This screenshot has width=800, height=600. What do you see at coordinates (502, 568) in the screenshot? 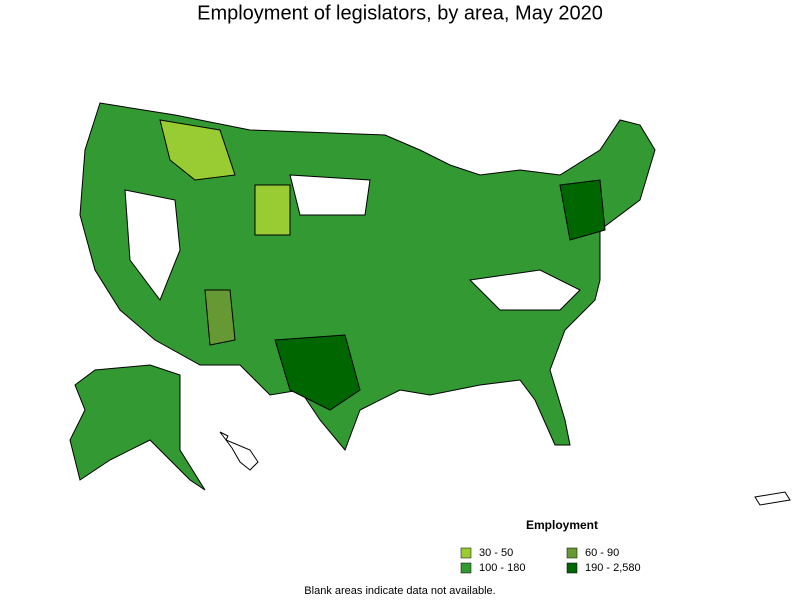
I see `legend-label: 100 - 180` at bounding box center [502, 568].